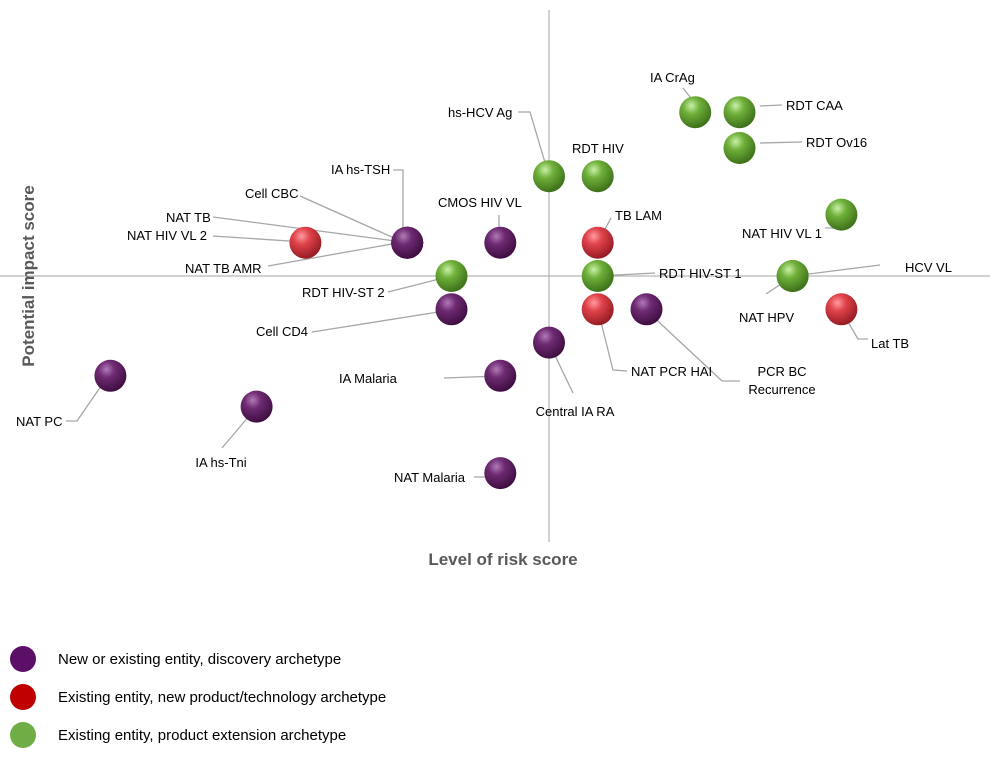 Image resolution: width=1000 pixels, height=757 pixels. What do you see at coordinates (430, 477) in the screenshot?
I see `data-label-nat-malaria: NAT Malaria` at bounding box center [430, 477].